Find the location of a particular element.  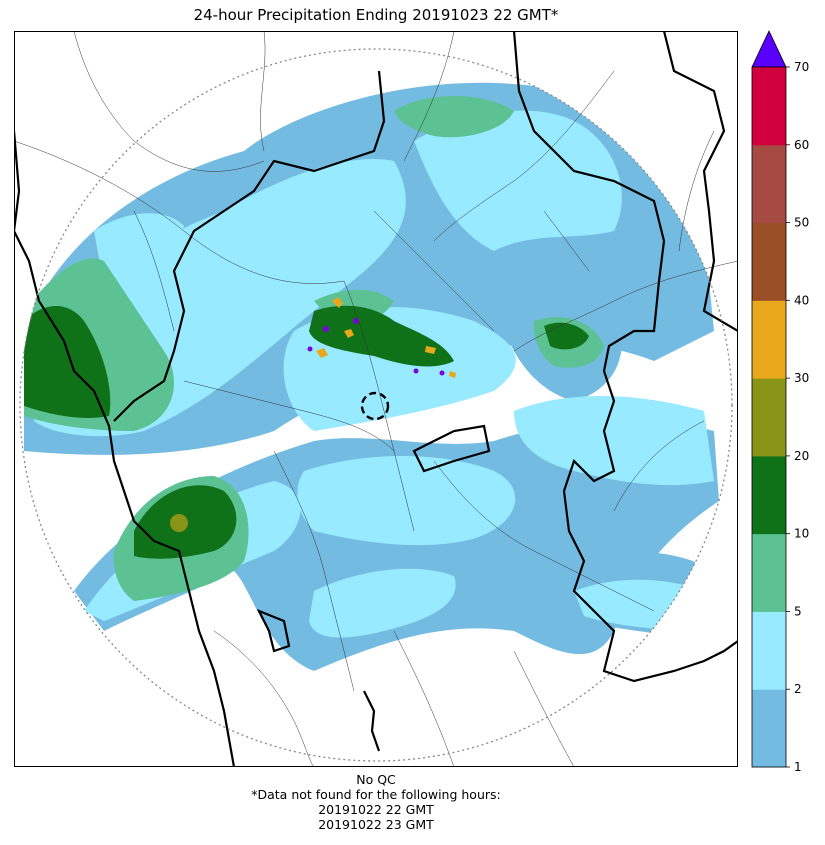

colorbar-tick-label: 5 is located at coordinates (798, 611).